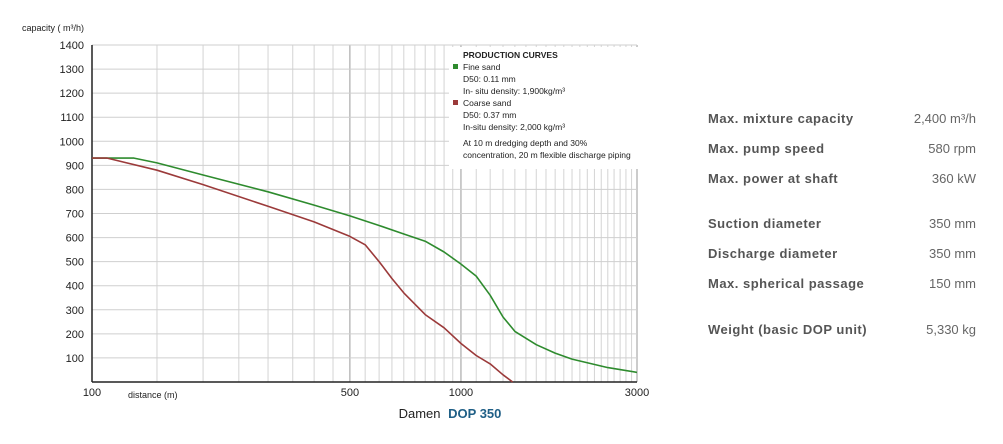 This screenshot has height=444, width=1003. I want to click on caption-model: DOP 350, so click(475, 413).